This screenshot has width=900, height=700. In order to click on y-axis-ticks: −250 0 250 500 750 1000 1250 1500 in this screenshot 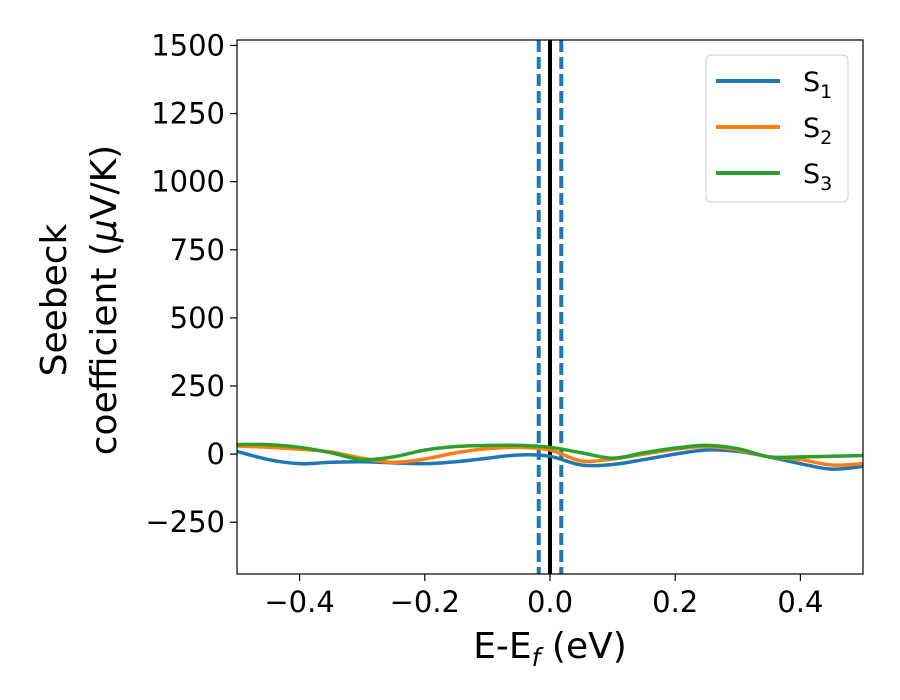, I will do `click(191, 283)`.